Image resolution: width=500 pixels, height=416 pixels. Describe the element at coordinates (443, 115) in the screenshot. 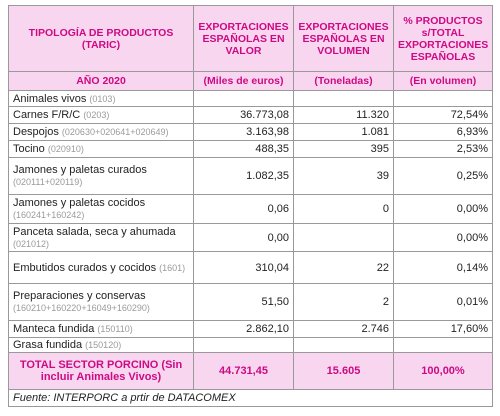

I see `value-cell: 72,54%` at that location.